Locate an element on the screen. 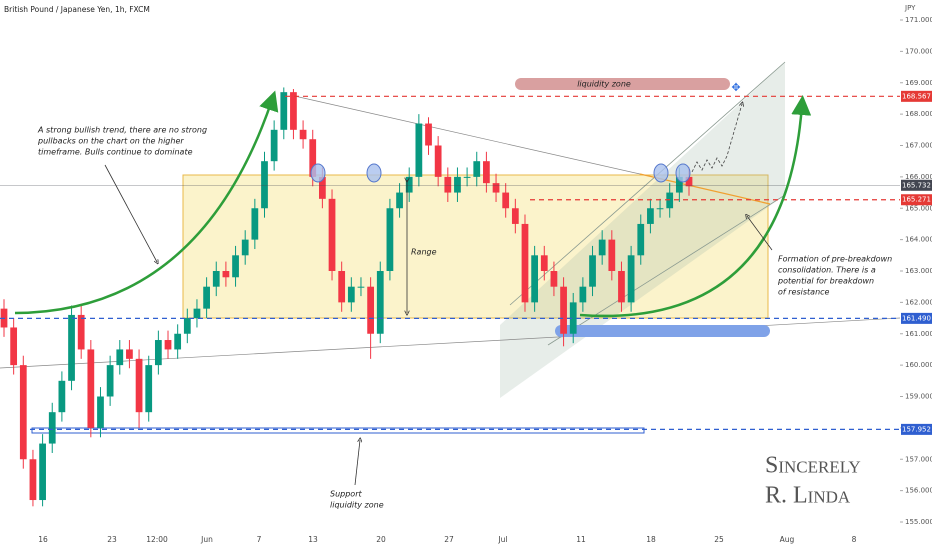 This screenshot has width=932, height=550. level-label: 157.952 is located at coordinates (916, 429).